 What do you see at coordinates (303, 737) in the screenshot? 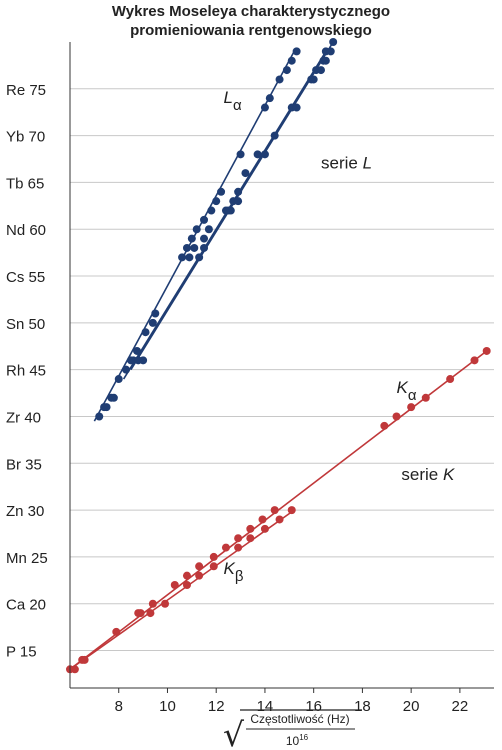
I see `x-axis-label-denominator-exp: 16` at bounding box center [303, 737].